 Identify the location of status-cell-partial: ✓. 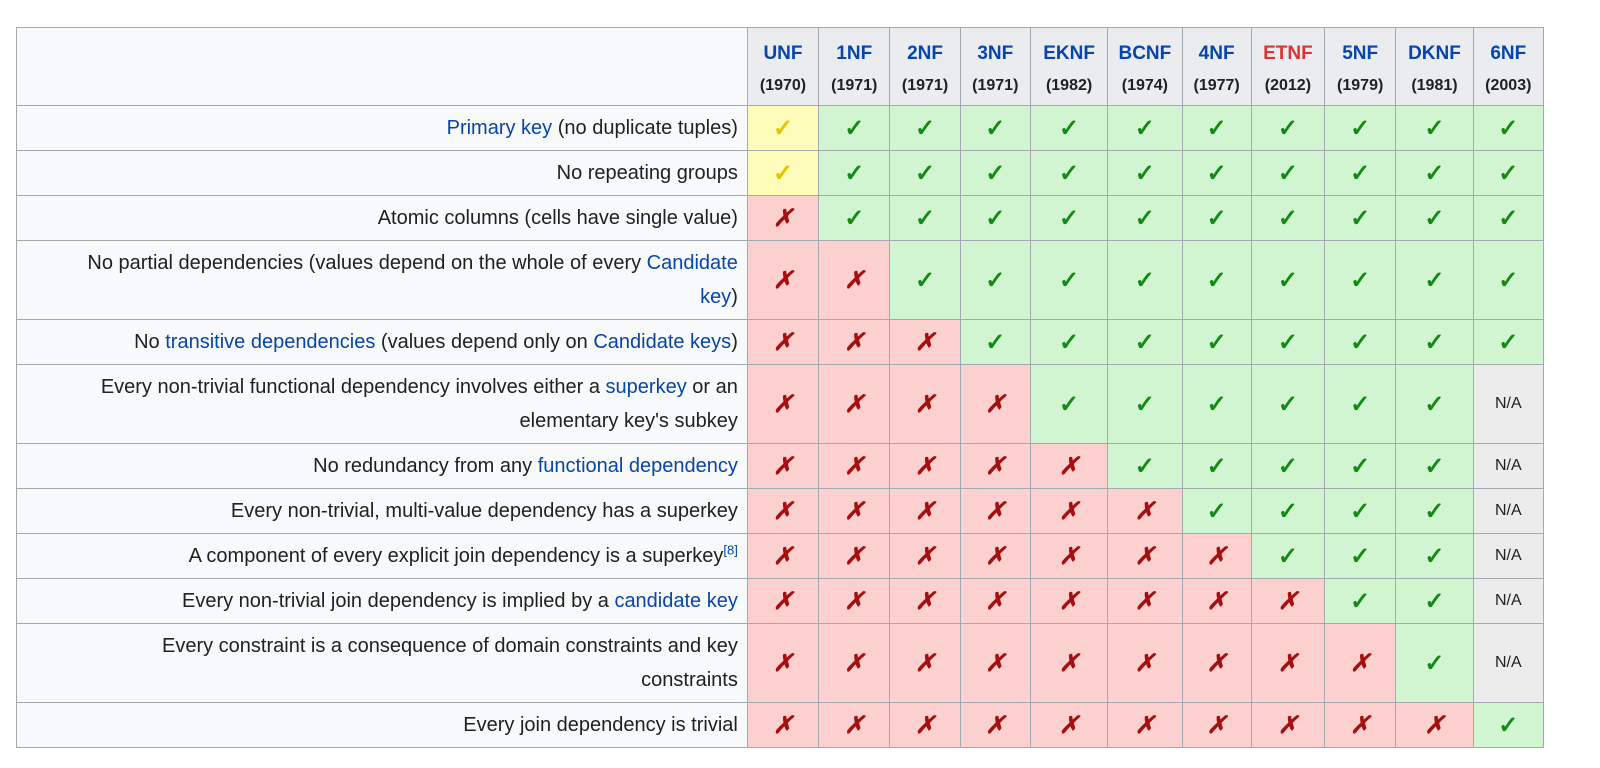
(783, 173).